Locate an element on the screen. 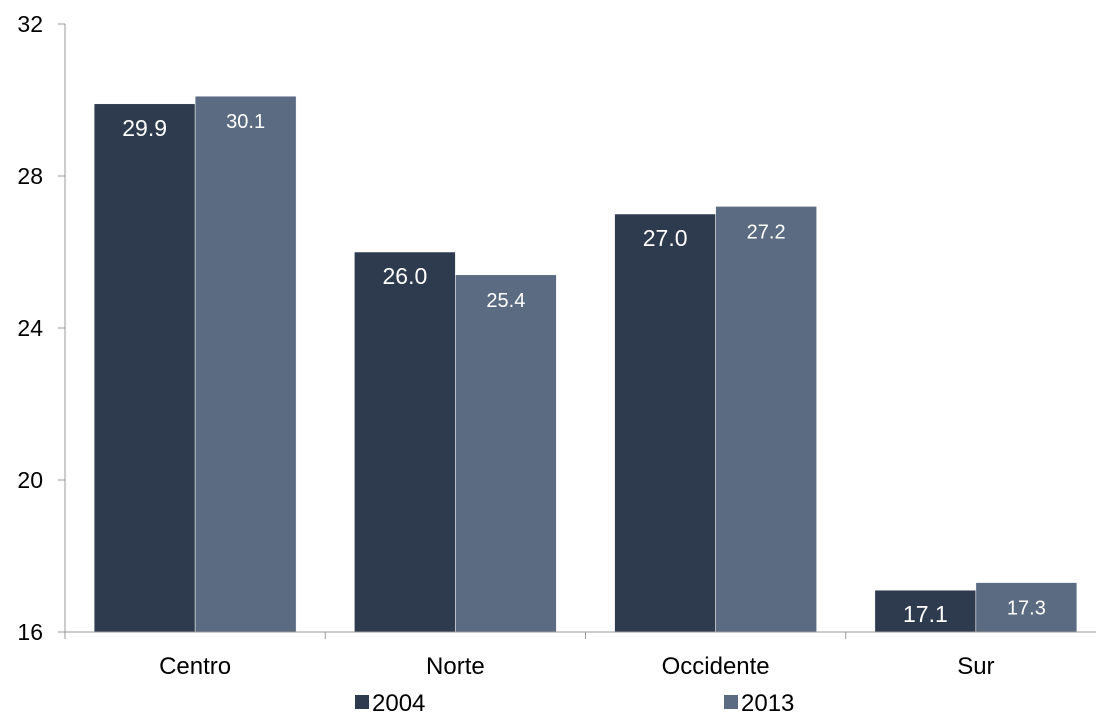 This screenshot has height=719, width=1096. bar-2013-sur is located at coordinates (1026, 607).